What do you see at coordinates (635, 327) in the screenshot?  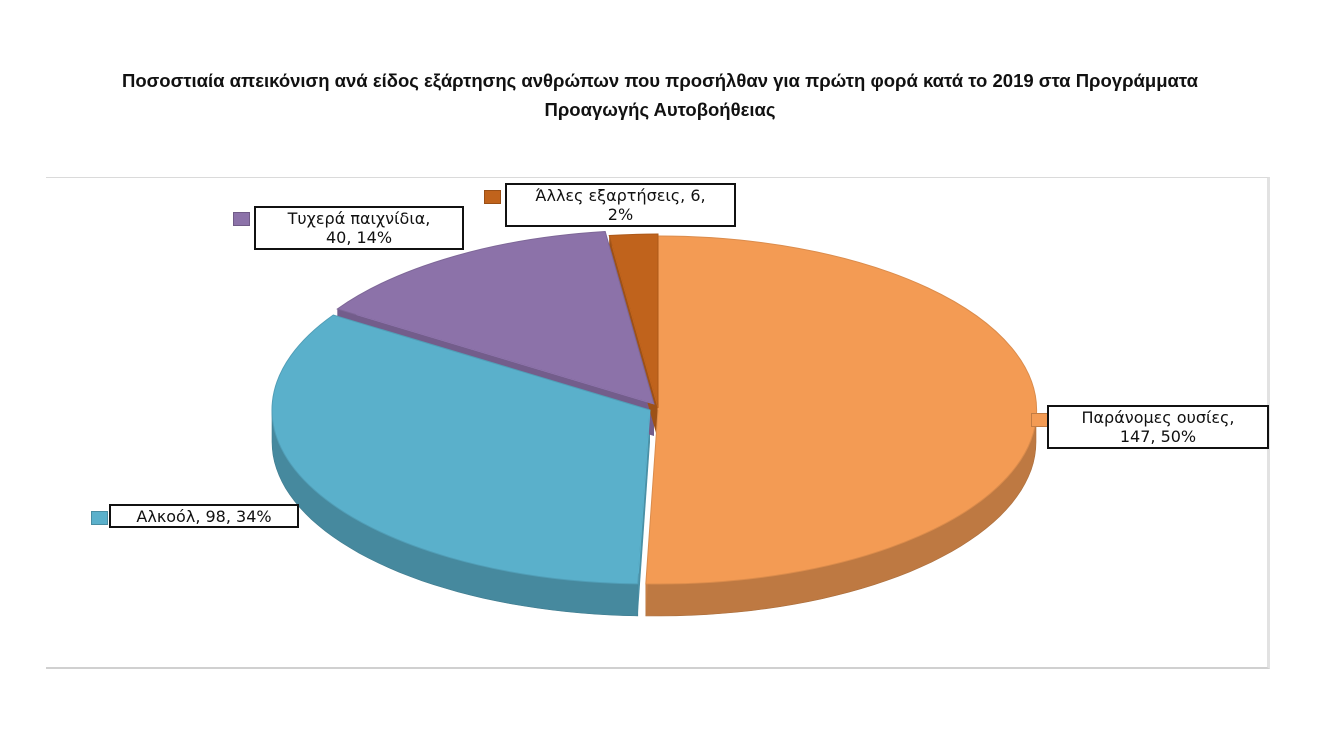 I see `pie-rim-other-addictions` at bounding box center [635, 327].